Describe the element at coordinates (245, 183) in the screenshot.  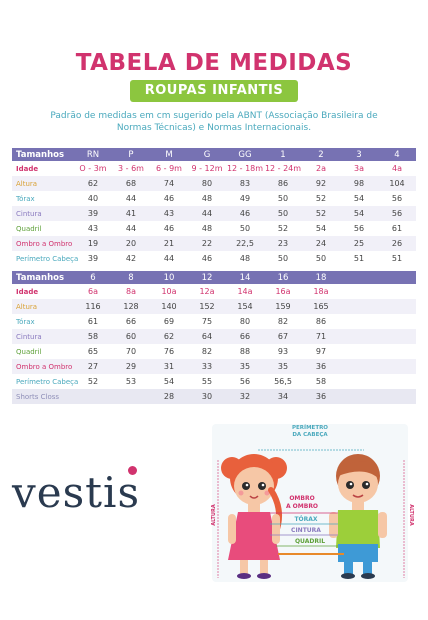
I see `table-cell: 83` at that location.